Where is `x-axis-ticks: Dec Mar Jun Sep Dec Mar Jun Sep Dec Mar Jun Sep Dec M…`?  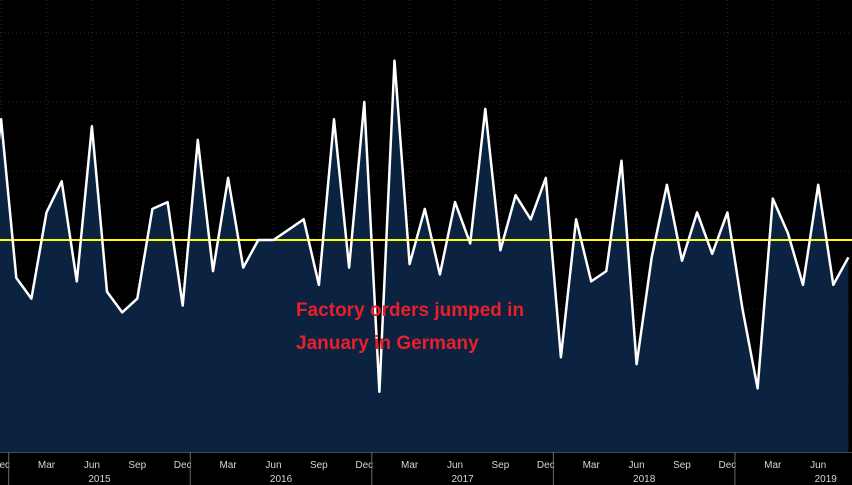 x-axis-ticks: Dec Mar Jun Sep Dec Mar Jun Sep Dec Mar Jun Sep Dec M… is located at coordinates (413, 465).